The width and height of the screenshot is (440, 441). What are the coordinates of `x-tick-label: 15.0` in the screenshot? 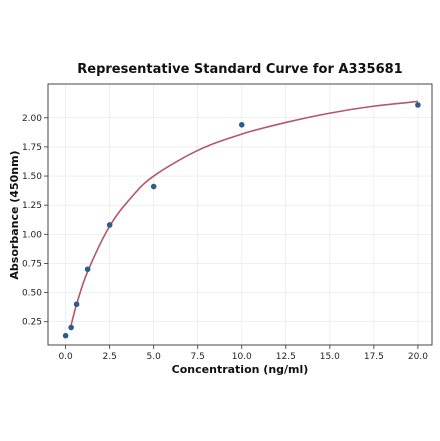 It's located at (330, 357).